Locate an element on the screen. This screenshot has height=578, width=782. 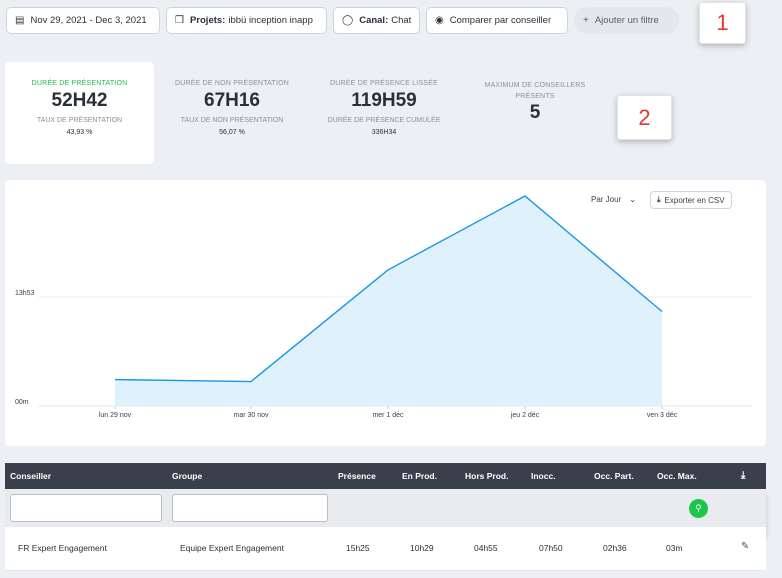
kpi-sub-label: DURÉE DE PRÉSENCE CUMULÉE is located at coordinates (384, 120).